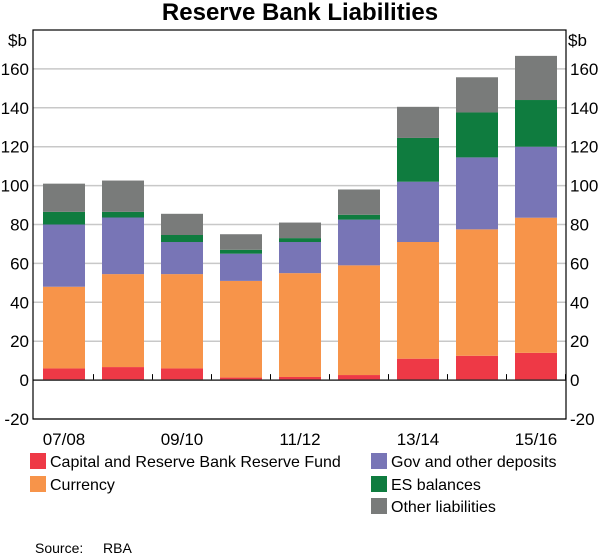  What do you see at coordinates (579, 341) in the screenshot?
I see `y-tick-label-right: 20` at bounding box center [579, 341].